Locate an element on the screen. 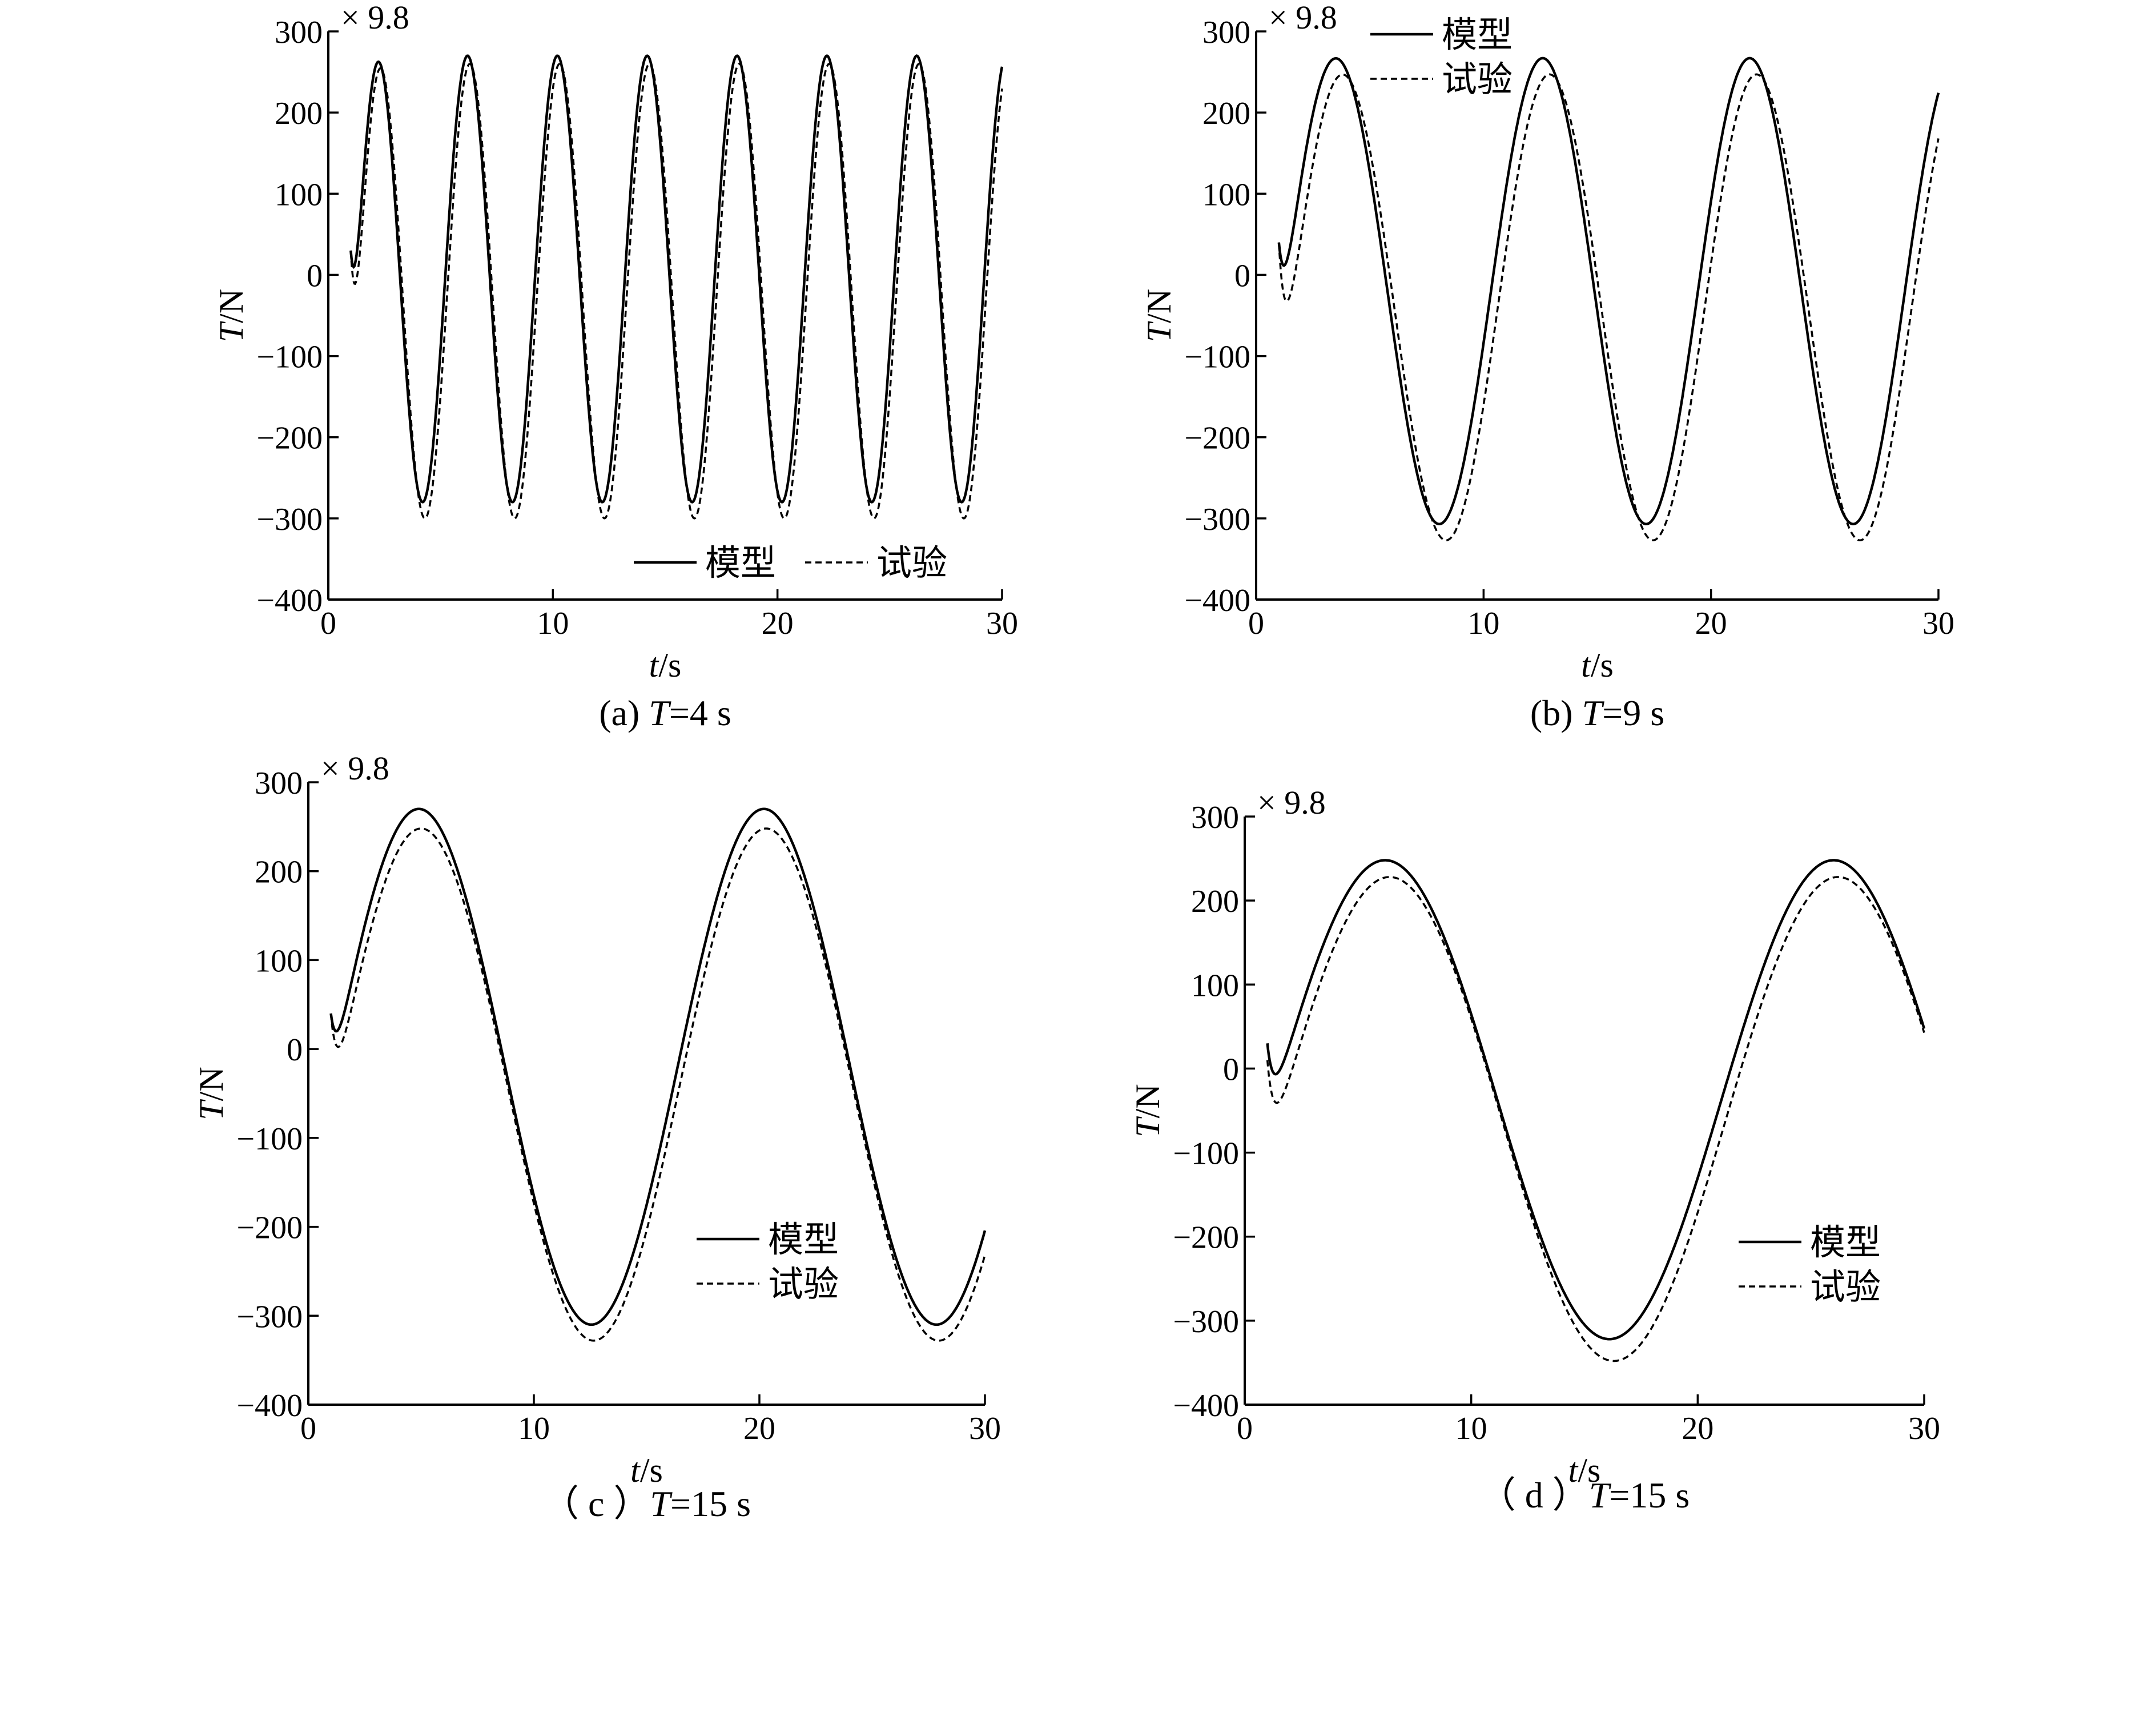  caption-prefix: (b) is located at coordinates (1556, 713).